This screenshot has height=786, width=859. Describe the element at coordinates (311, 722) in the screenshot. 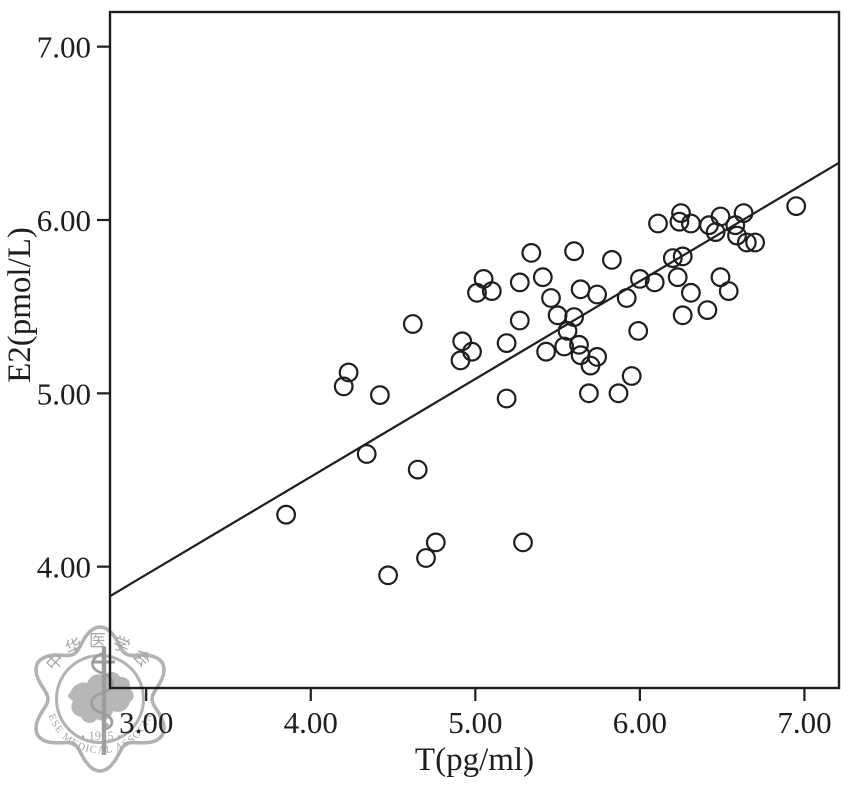

I see `x-tick-label: 4.00` at that location.